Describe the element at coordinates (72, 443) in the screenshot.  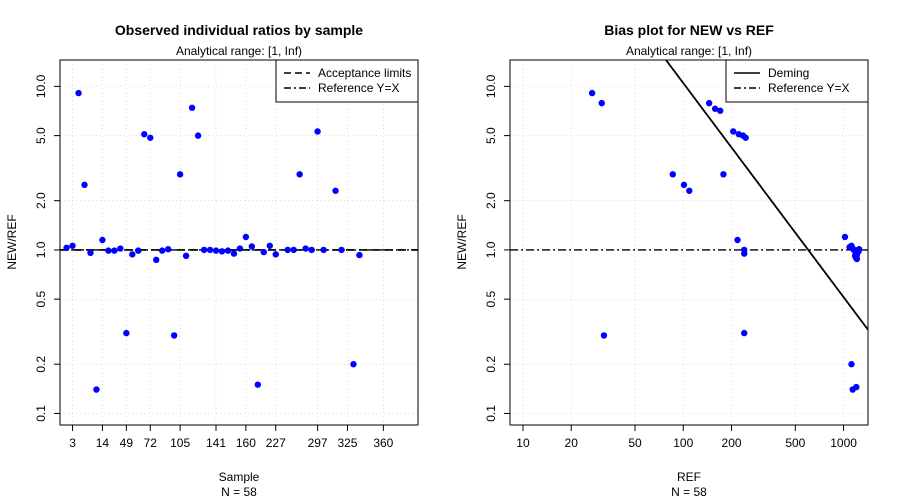
I see `x-tick-label: 3` at that location.